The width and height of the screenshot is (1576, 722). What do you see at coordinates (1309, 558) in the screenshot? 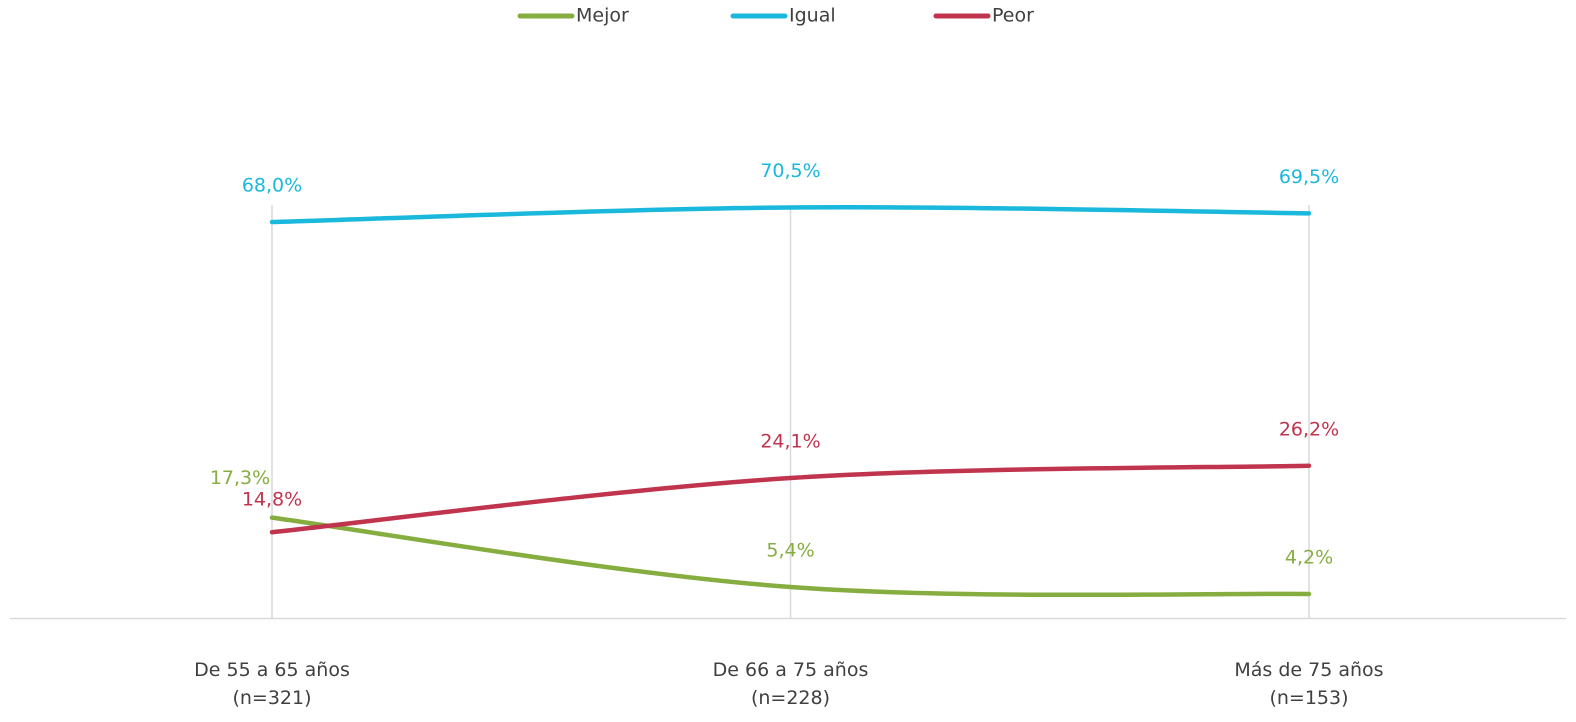
I see `data-label: 4,2%` at bounding box center [1309, 558].